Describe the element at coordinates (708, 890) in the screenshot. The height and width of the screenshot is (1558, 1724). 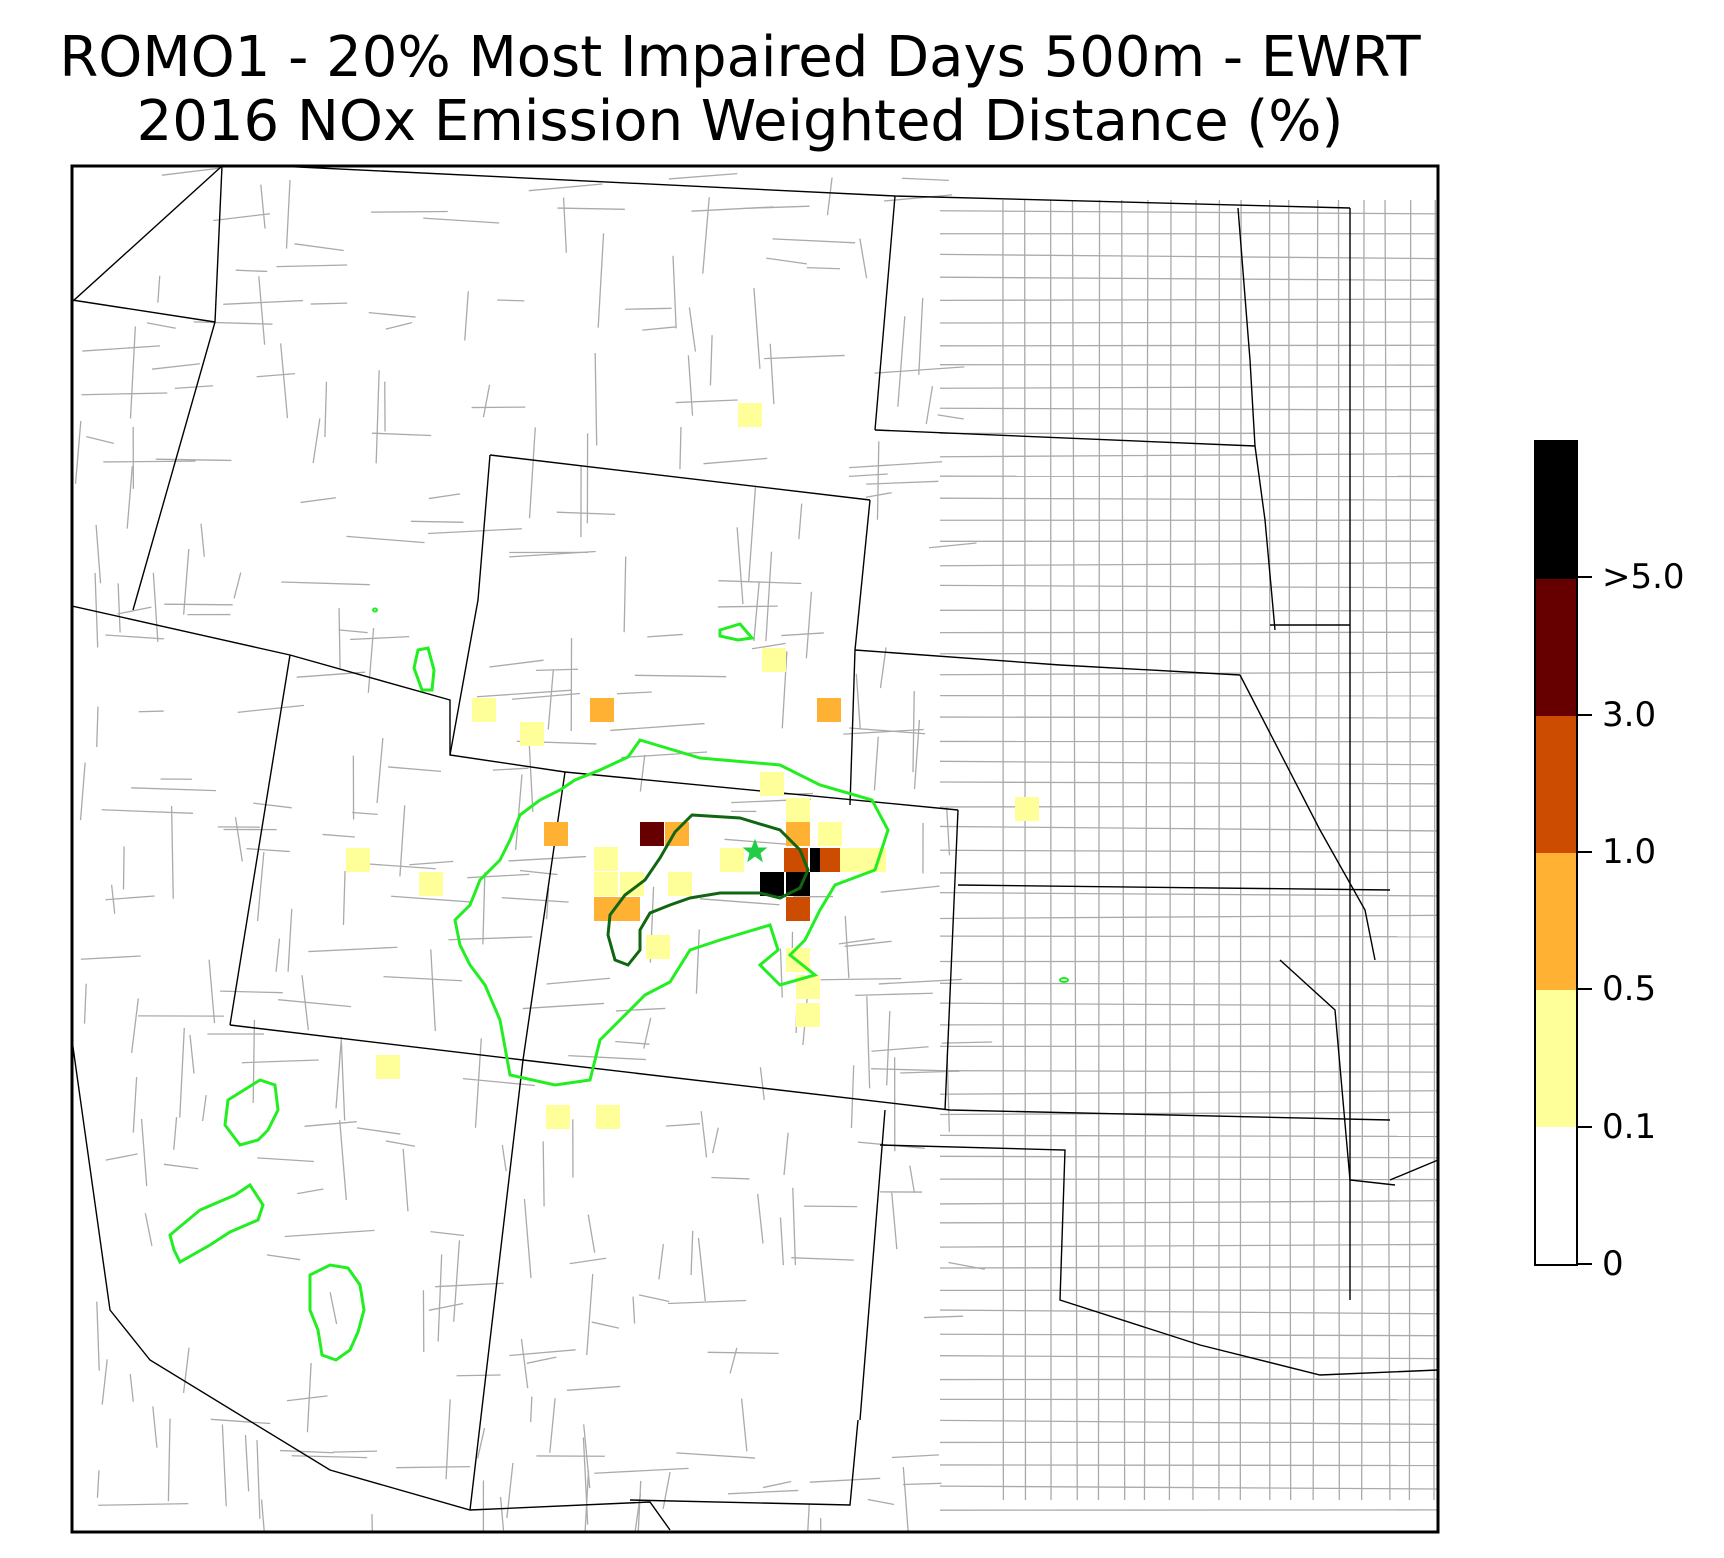
I see `contour-inner` at that location.